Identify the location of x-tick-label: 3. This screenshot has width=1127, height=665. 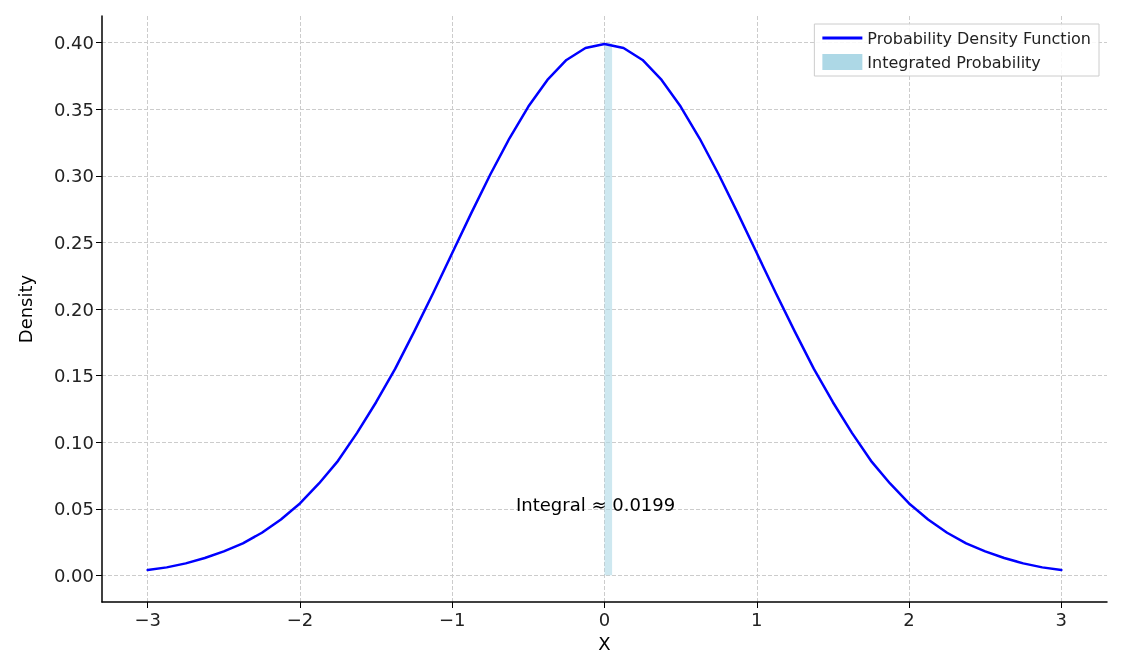
(1061, 619).